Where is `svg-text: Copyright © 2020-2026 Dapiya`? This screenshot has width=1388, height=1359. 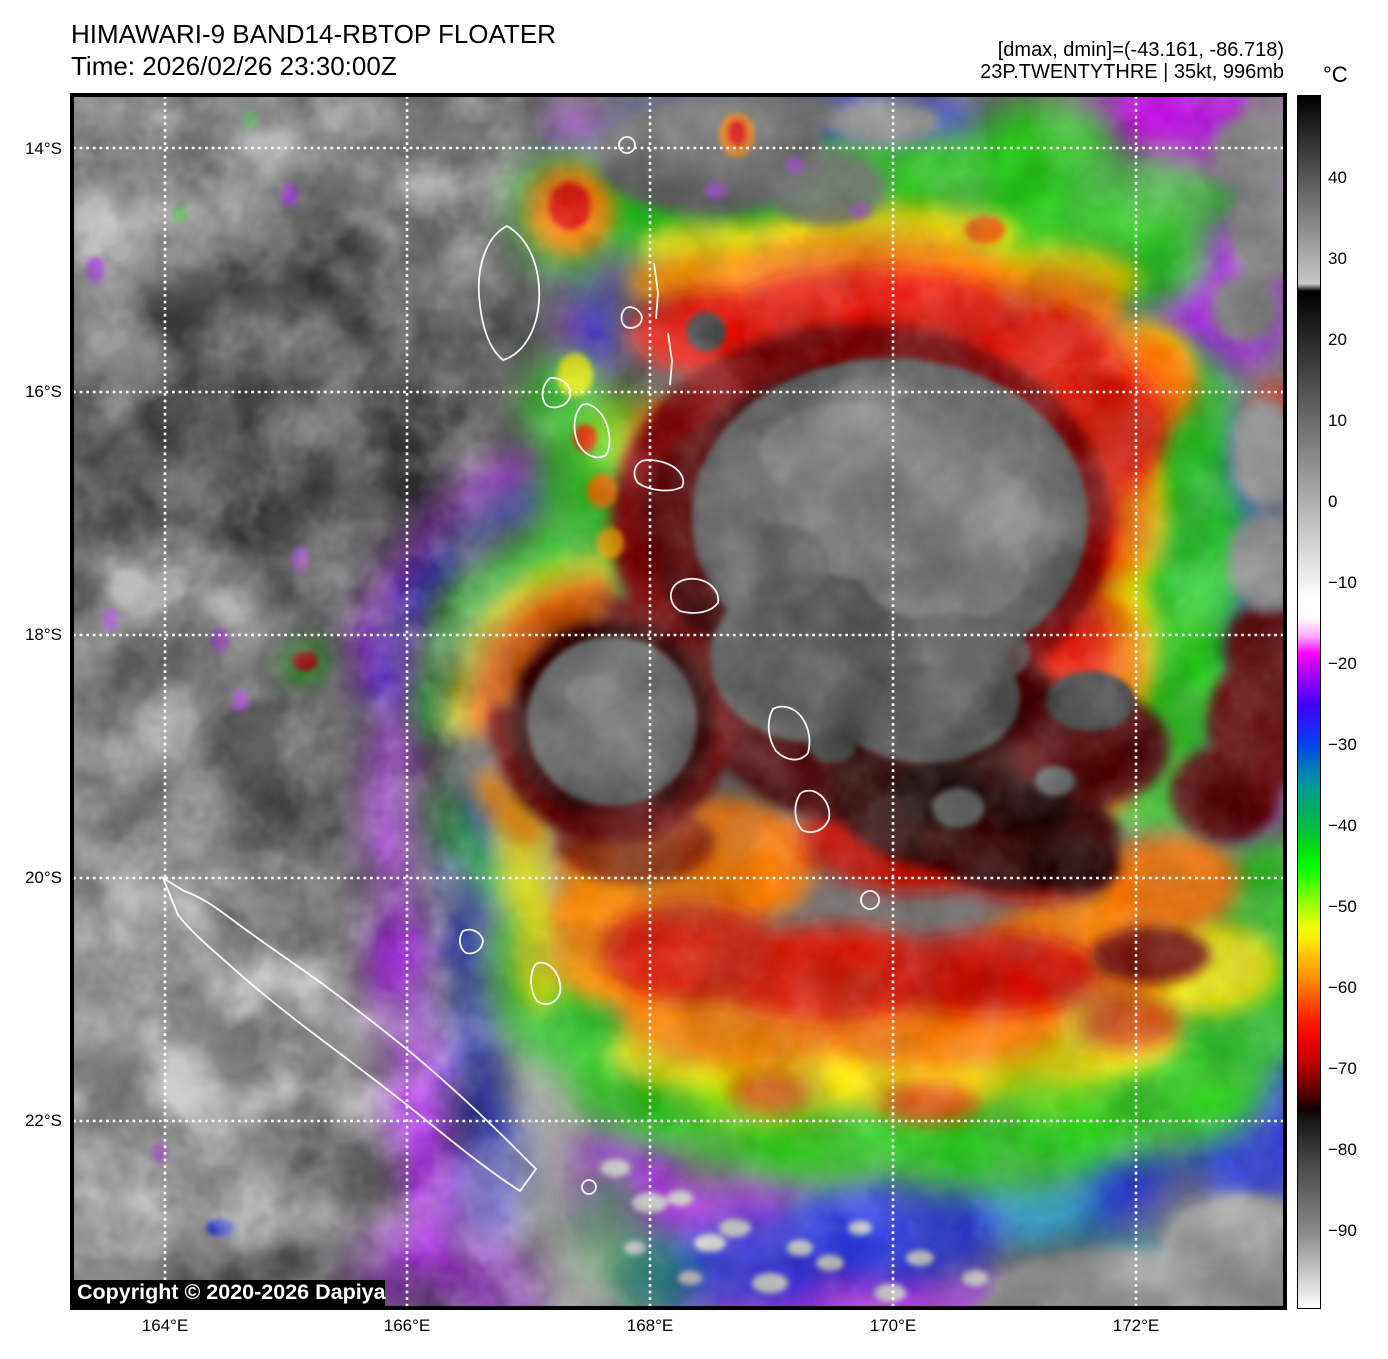
svg-text: Copyright © 2020-2026 Dapiya is located at coordinates (232, 1292).